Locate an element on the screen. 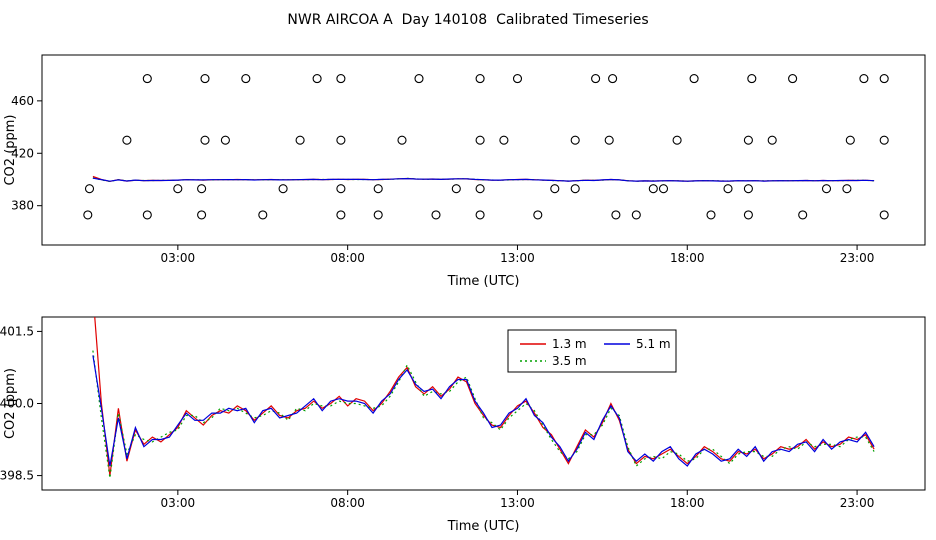 The width and height of the screenshot is (936, 540). y-tick-label: 398.5 is located at coordinates (17, 476).